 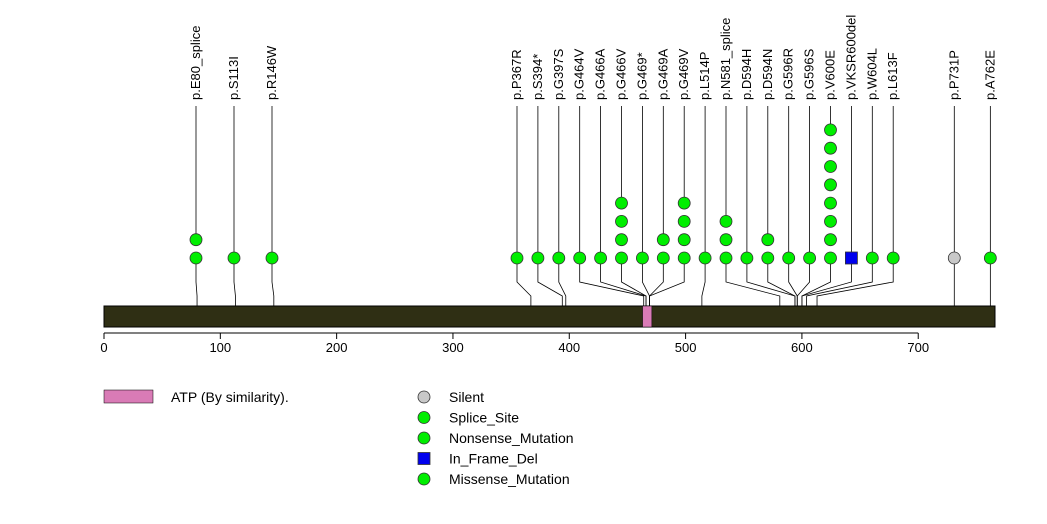 What do you see at coordinates (511, 438) in the screenshot?
I see `legend-label: Nonsense_Mutation` at bounding box center [511, 438].